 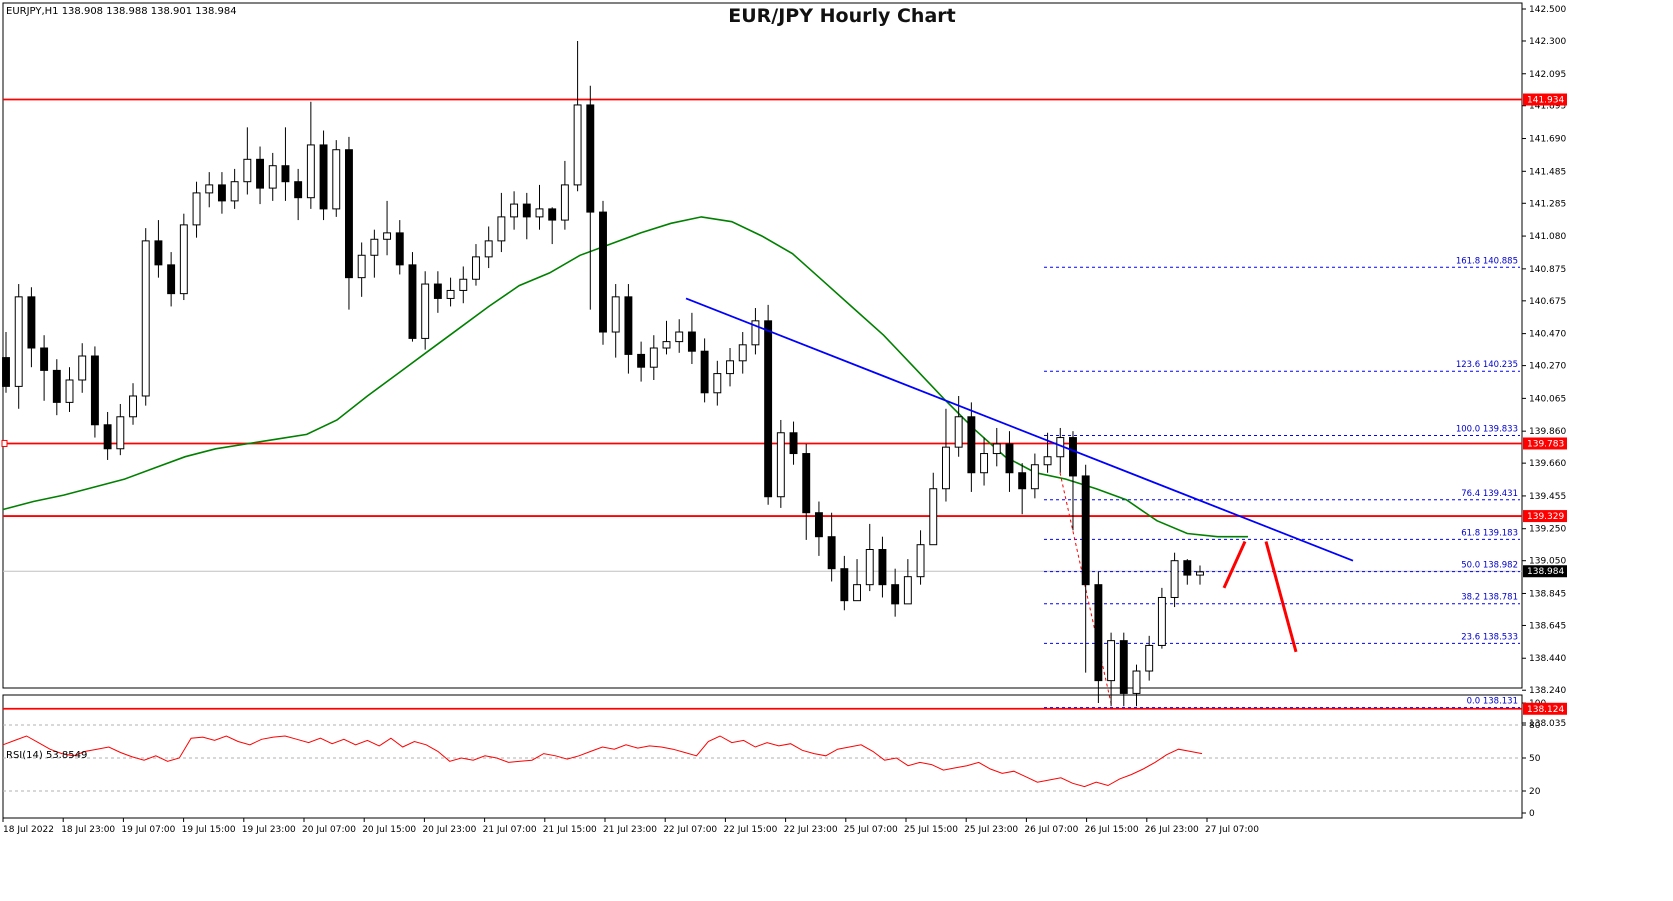 What do you see at coordinates (389, 830) in the screenshot?
I see `time-tick-label: 20 Jul 15:00` at bounding box center [389, 830].